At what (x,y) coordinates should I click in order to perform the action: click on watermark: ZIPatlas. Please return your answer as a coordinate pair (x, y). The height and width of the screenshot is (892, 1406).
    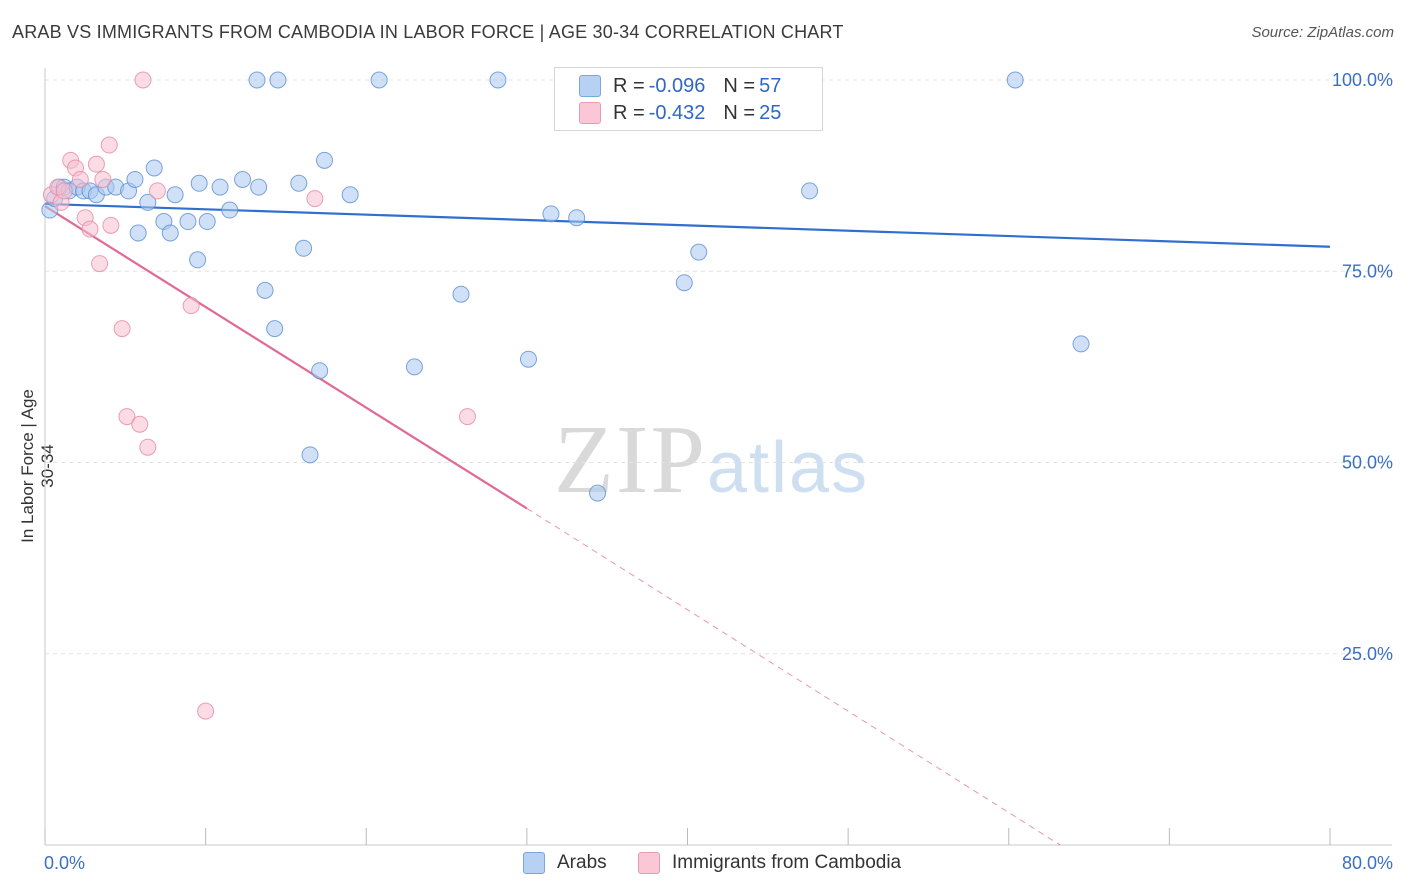
    Looking at the image, I should click on (711, 459).